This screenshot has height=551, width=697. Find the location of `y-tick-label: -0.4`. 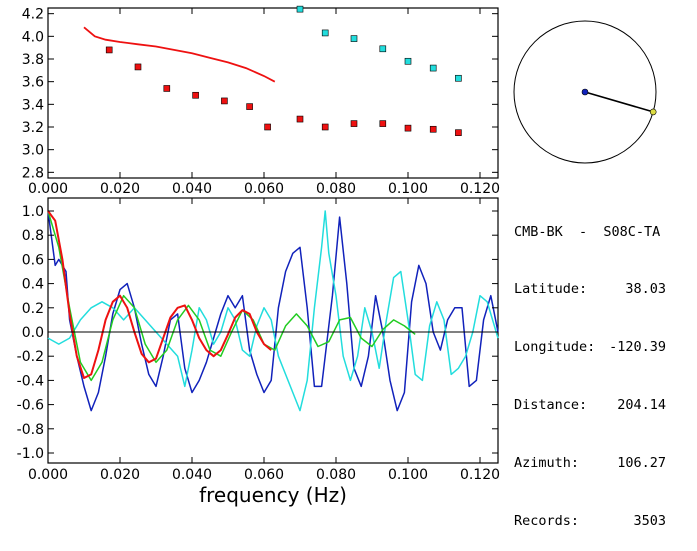

y-tick-label: -0.4 is located at coordinates (30, 381).